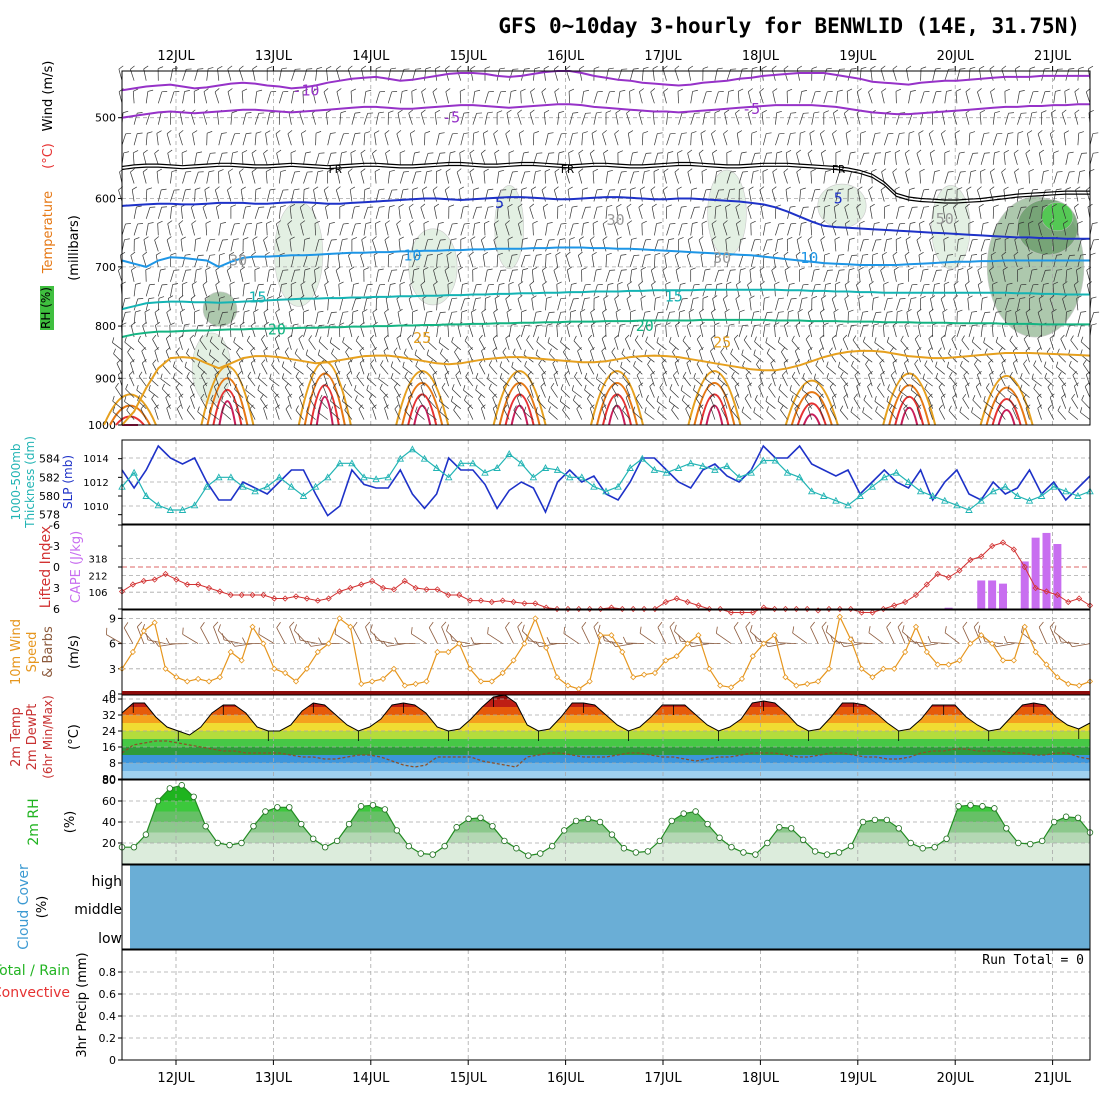  I want to click on date-label-bottom: 12JUL, so click(176, 1078).